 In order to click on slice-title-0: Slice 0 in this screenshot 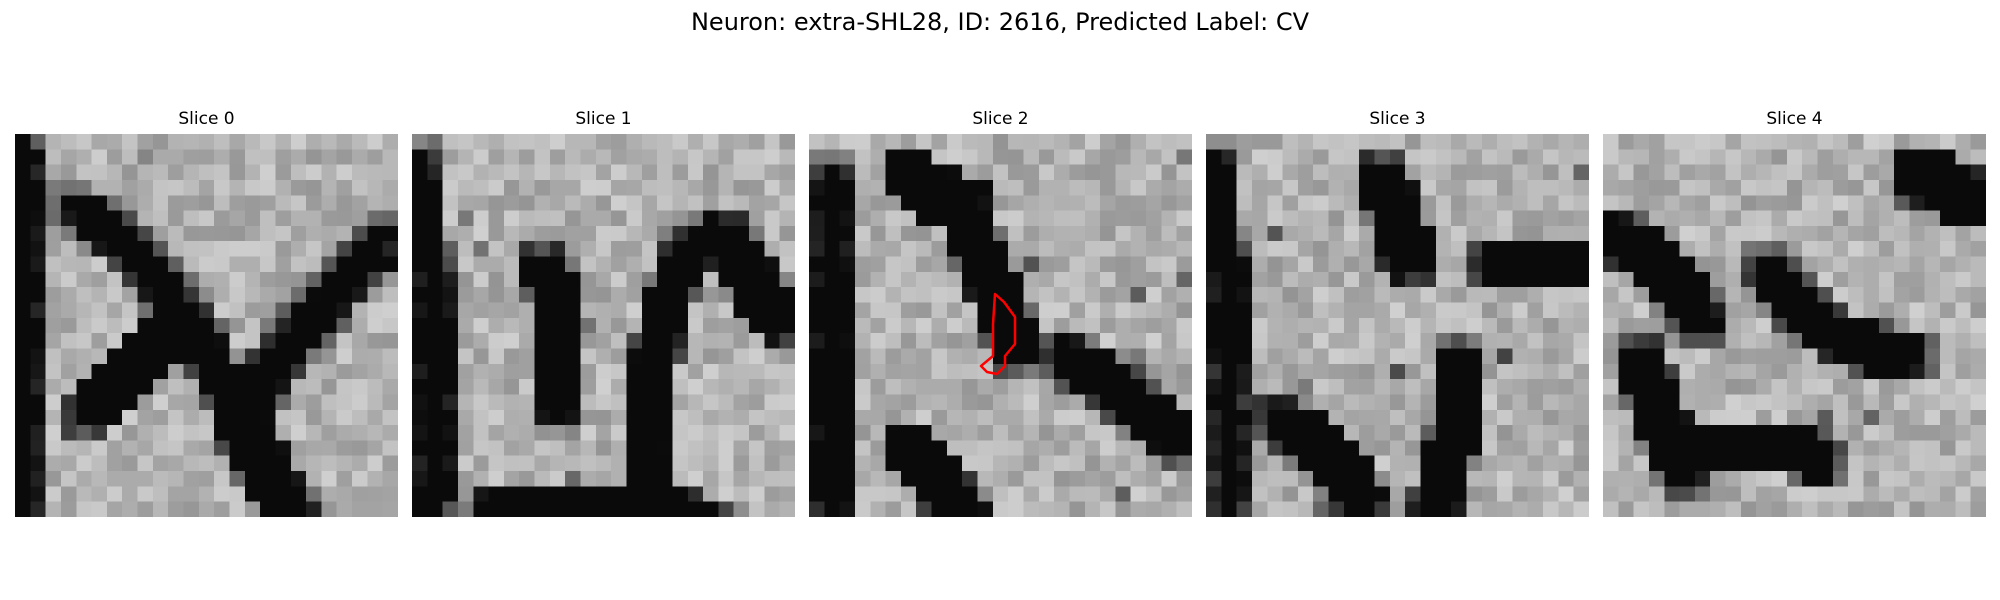, I will do `click(206, 119)`.